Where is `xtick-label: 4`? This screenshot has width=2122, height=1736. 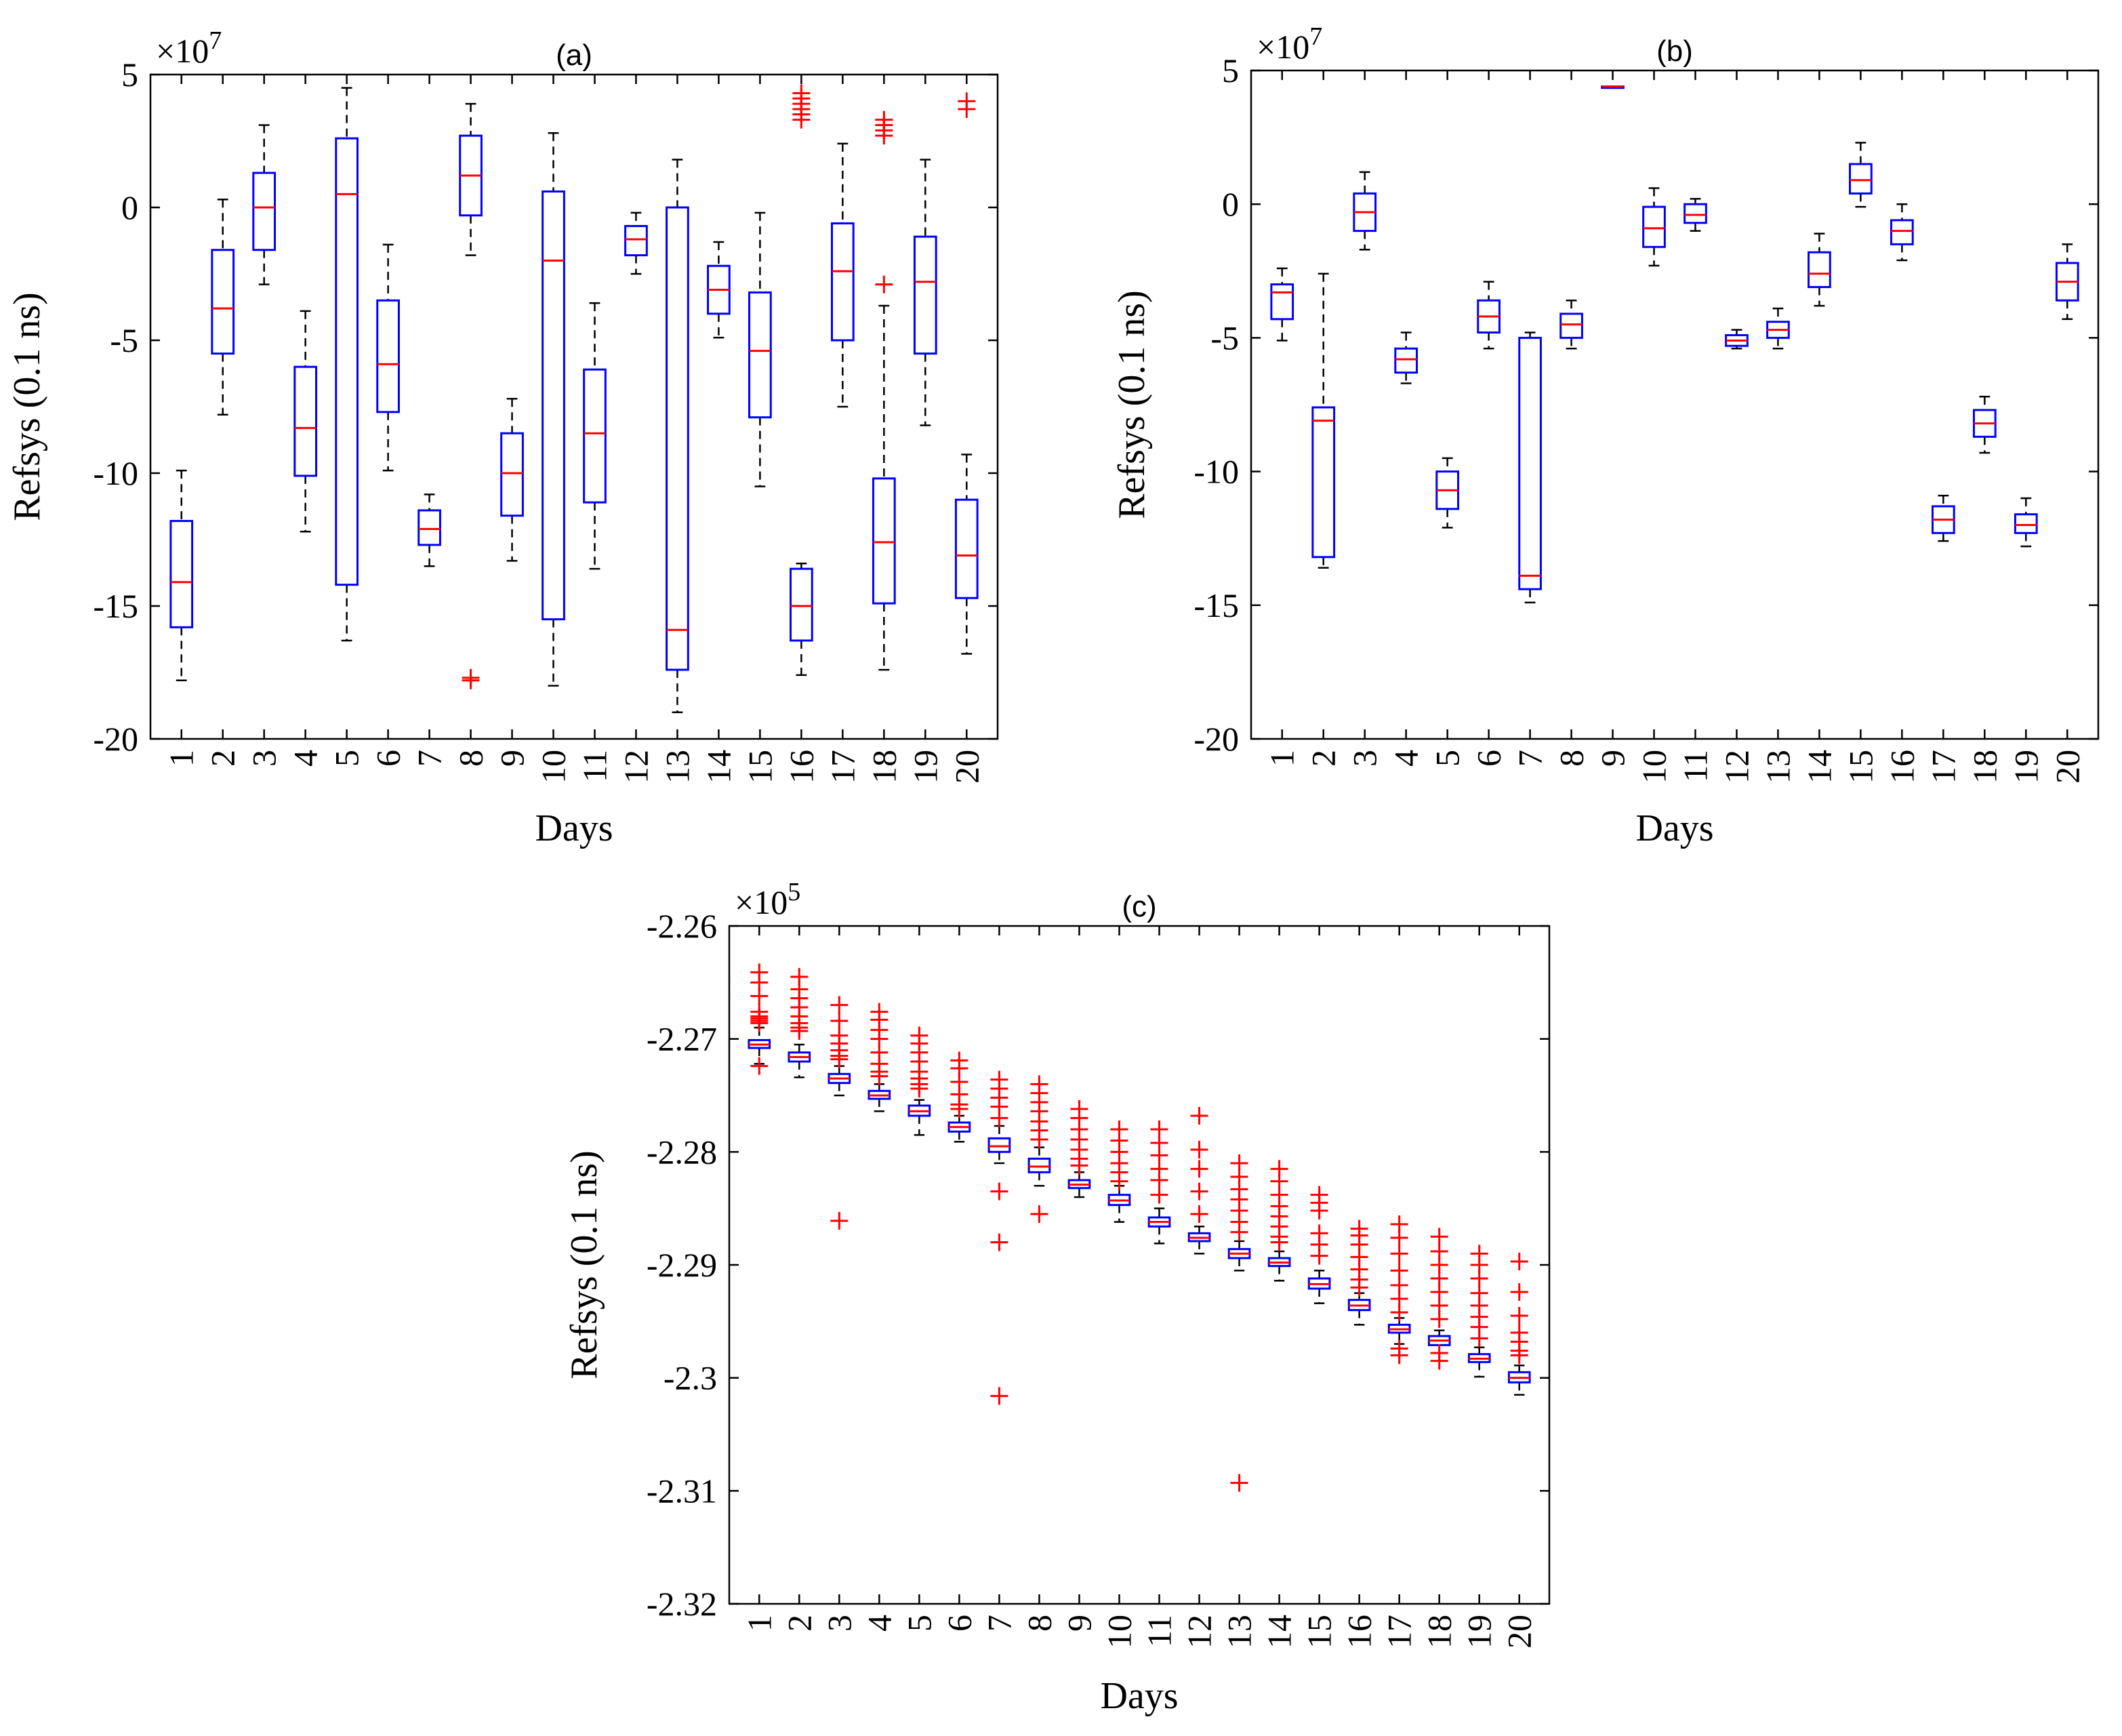 xtick-label: 4 is located at coordinates (879, 1623).